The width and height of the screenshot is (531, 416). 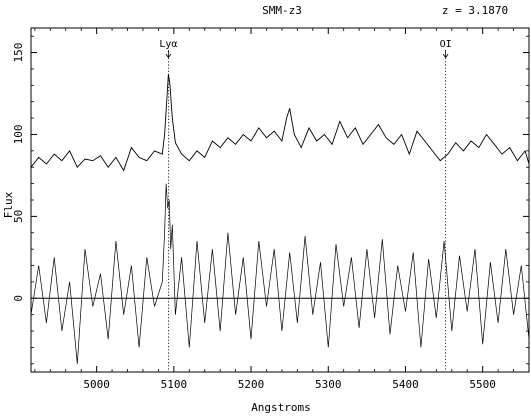 What do you see at coordinates (405, 384) in the screenshot?
I see `x-tick-label-4: 5400` at bounding box center [405, 384].